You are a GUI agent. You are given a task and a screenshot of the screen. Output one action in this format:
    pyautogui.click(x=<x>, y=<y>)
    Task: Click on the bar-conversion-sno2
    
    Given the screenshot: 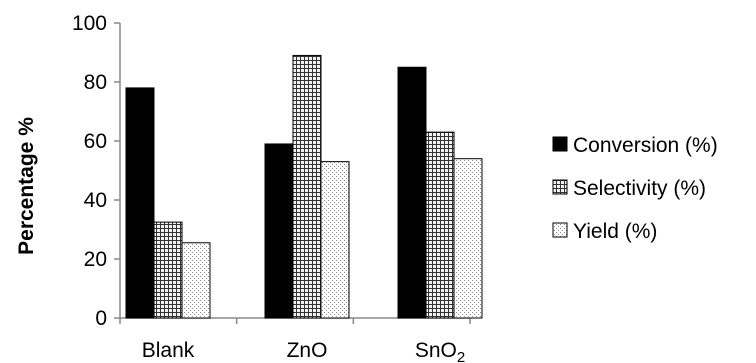 What is the action you would take?
    pyautogui.click(x=412, y=192)
    